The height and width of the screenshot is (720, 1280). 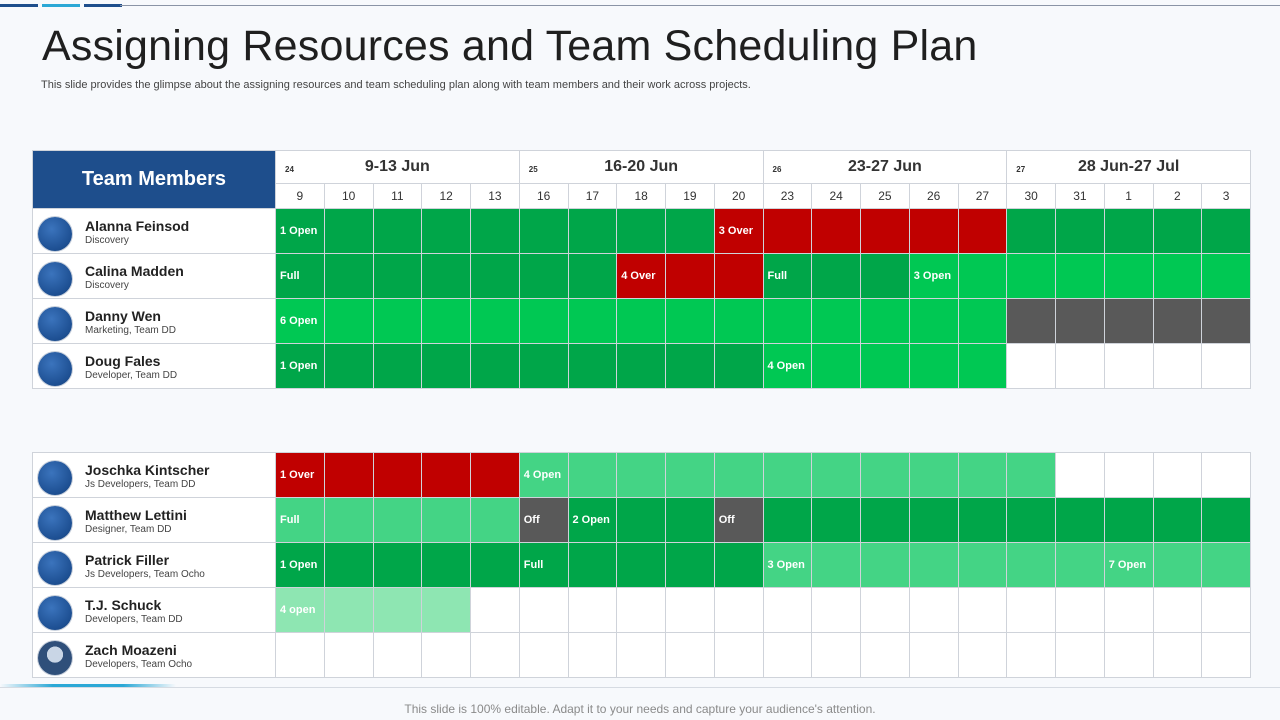 I want to click on top-divider, so click(x=700, y=5).